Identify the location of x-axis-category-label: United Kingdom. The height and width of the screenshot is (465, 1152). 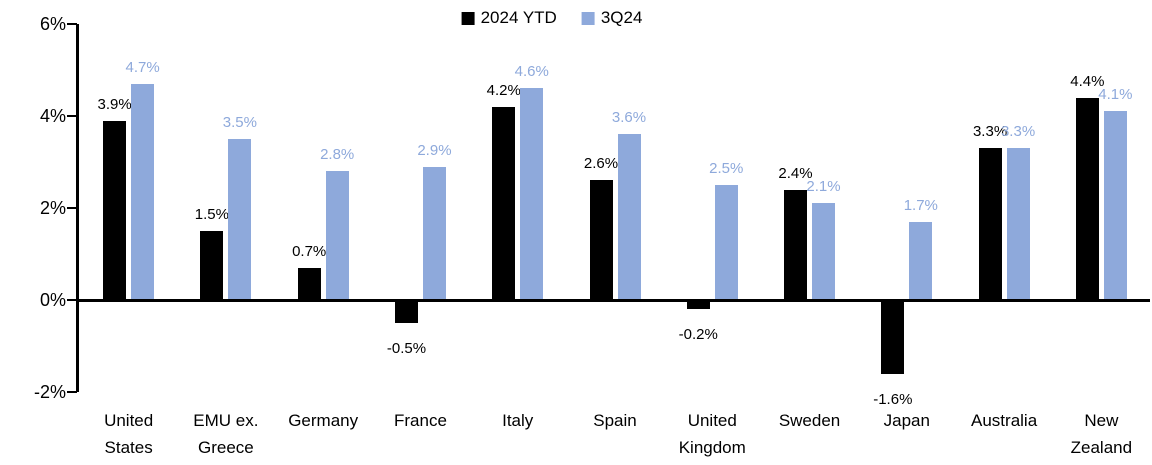
(712, 434).